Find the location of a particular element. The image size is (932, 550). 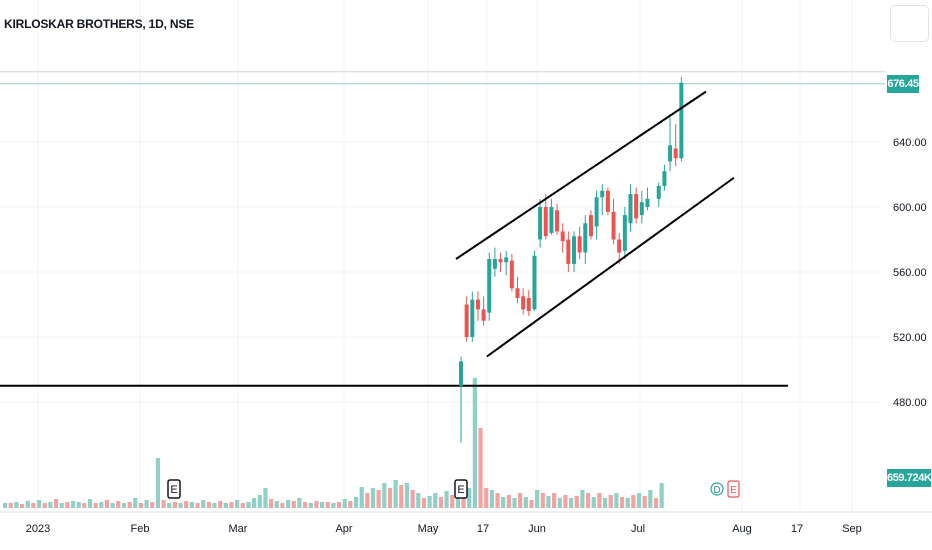

time-tick-label: Feb is located at coordinates (140, 529).